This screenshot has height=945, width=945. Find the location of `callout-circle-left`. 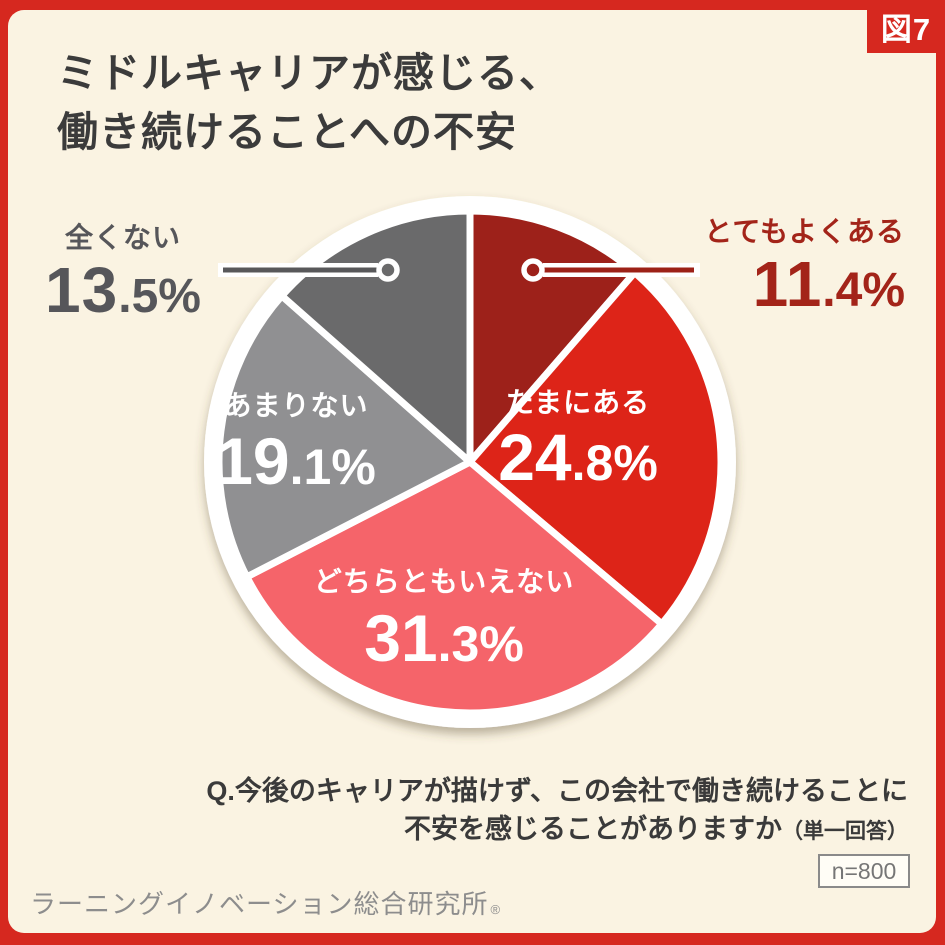

callout-circle-left is located at coordinates (388, 270).